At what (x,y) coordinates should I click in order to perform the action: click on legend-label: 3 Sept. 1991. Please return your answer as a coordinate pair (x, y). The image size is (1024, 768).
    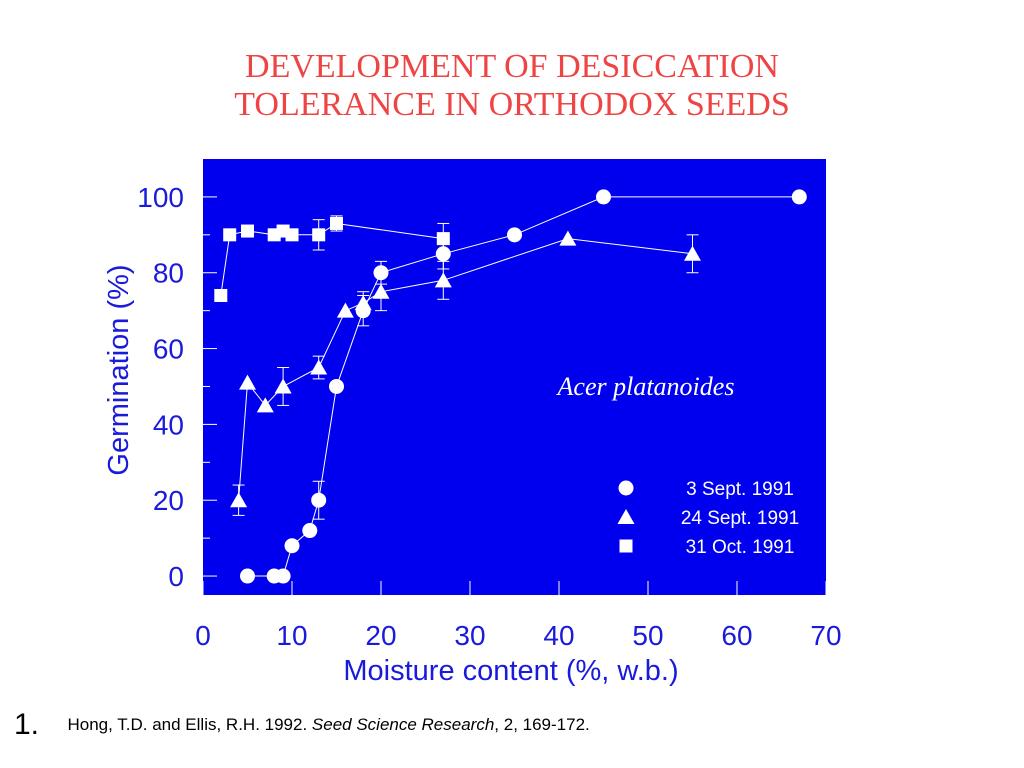
    Looking at the image, I should click on (740, 489).